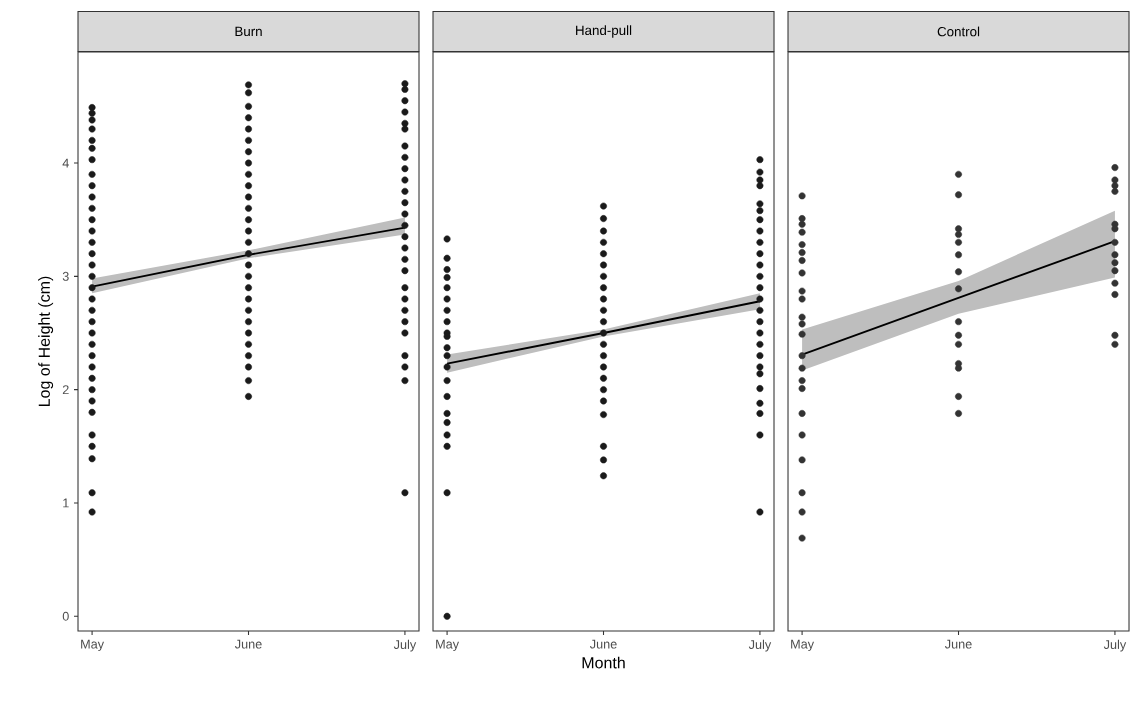 The height and width of the screenshot is (719, 1138). Describe the element at coordinates (603, 662) in the screenshot. I see `x-axis-title: Month` at that location.